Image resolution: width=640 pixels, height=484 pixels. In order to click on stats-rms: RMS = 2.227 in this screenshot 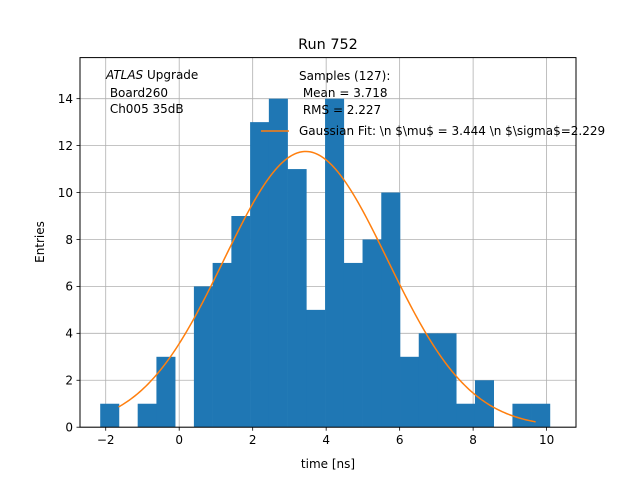, I will do `click(340, 110)`.